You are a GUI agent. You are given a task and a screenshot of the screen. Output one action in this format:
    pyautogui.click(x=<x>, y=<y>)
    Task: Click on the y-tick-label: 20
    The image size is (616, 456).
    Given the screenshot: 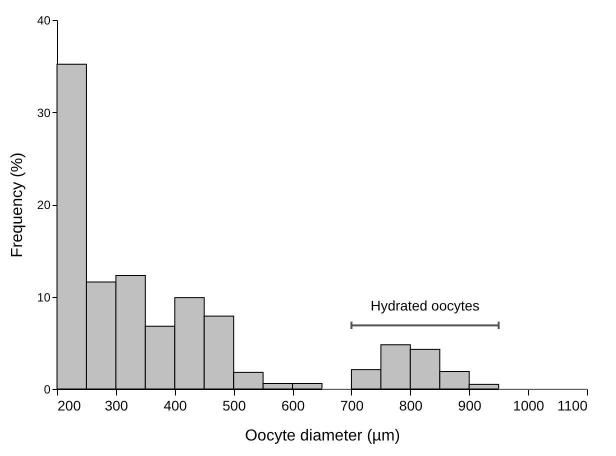 What is the action you would take?
    pyautogui.click(x=44, y=205)
    